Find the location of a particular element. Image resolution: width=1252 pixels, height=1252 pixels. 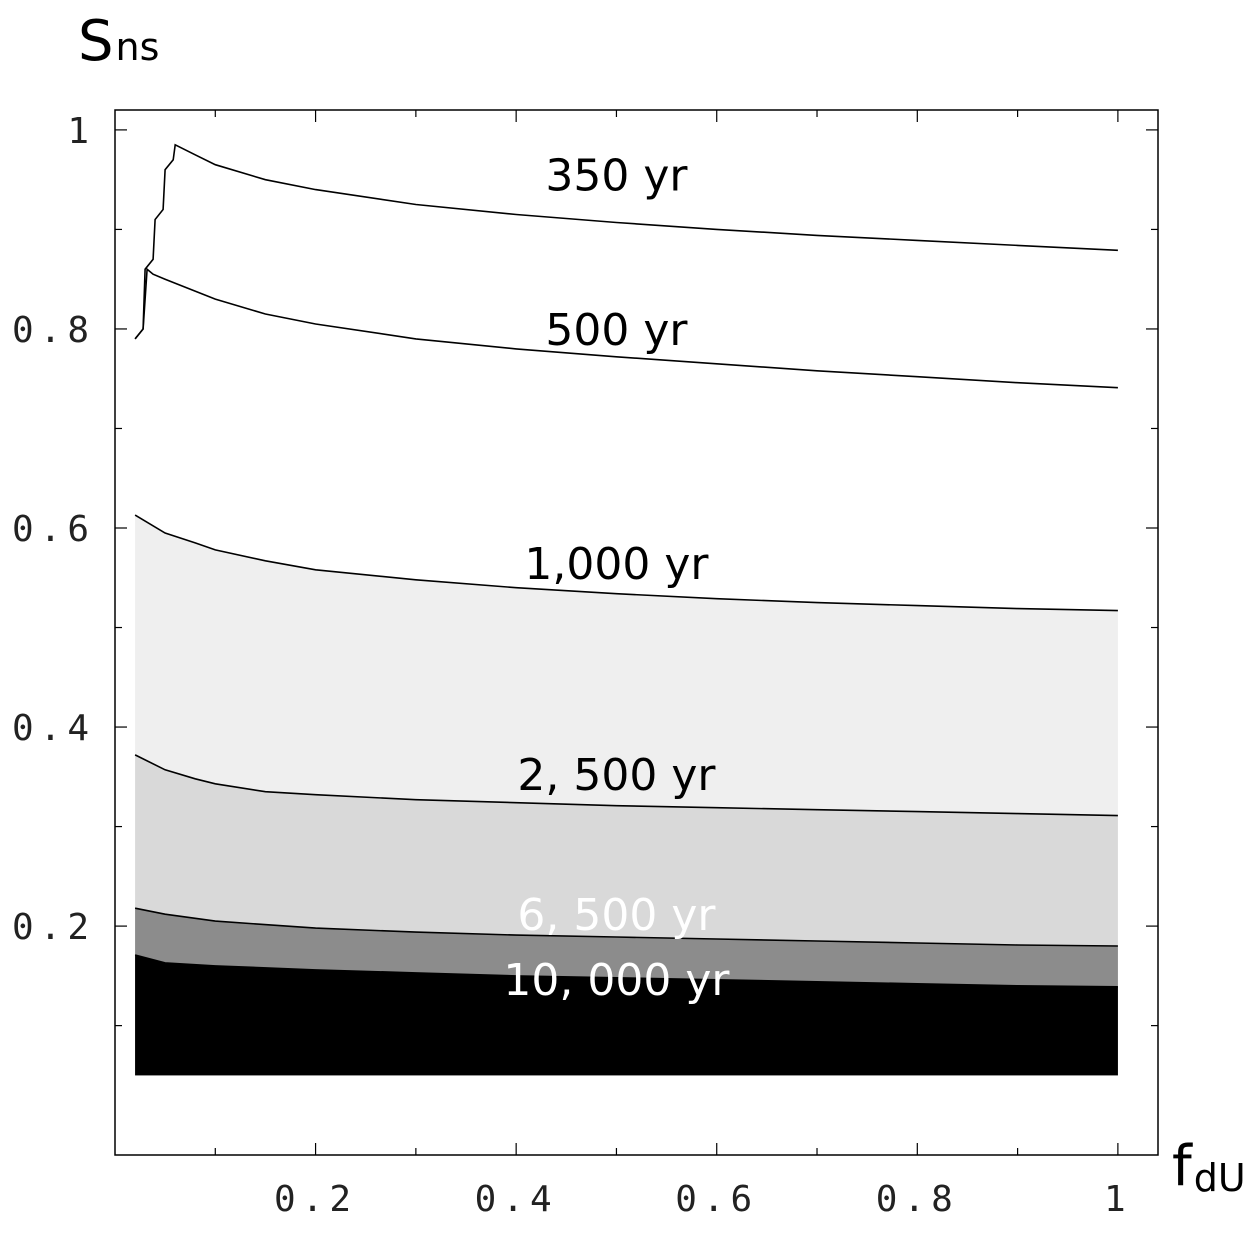

y-tick-label: 0.4 is located at coordinates (53, 728).